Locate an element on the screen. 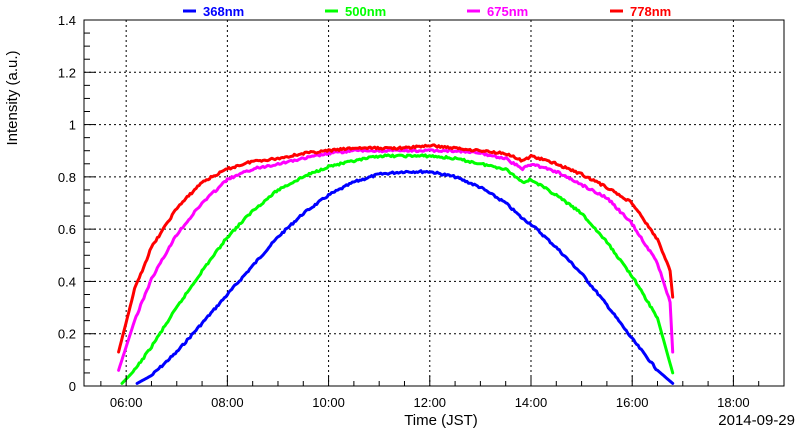  y-tick-label: 1 is located at coordinates (72, 125).